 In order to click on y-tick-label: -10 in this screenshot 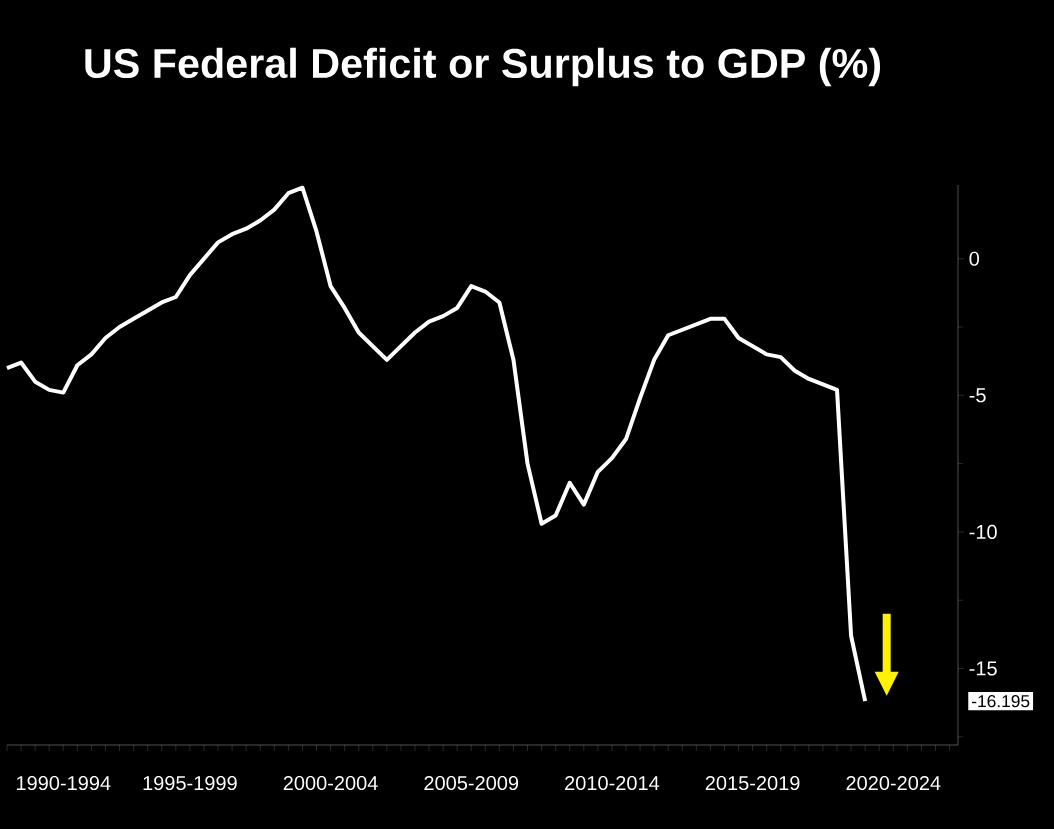, I will do `click(983, 531)`.